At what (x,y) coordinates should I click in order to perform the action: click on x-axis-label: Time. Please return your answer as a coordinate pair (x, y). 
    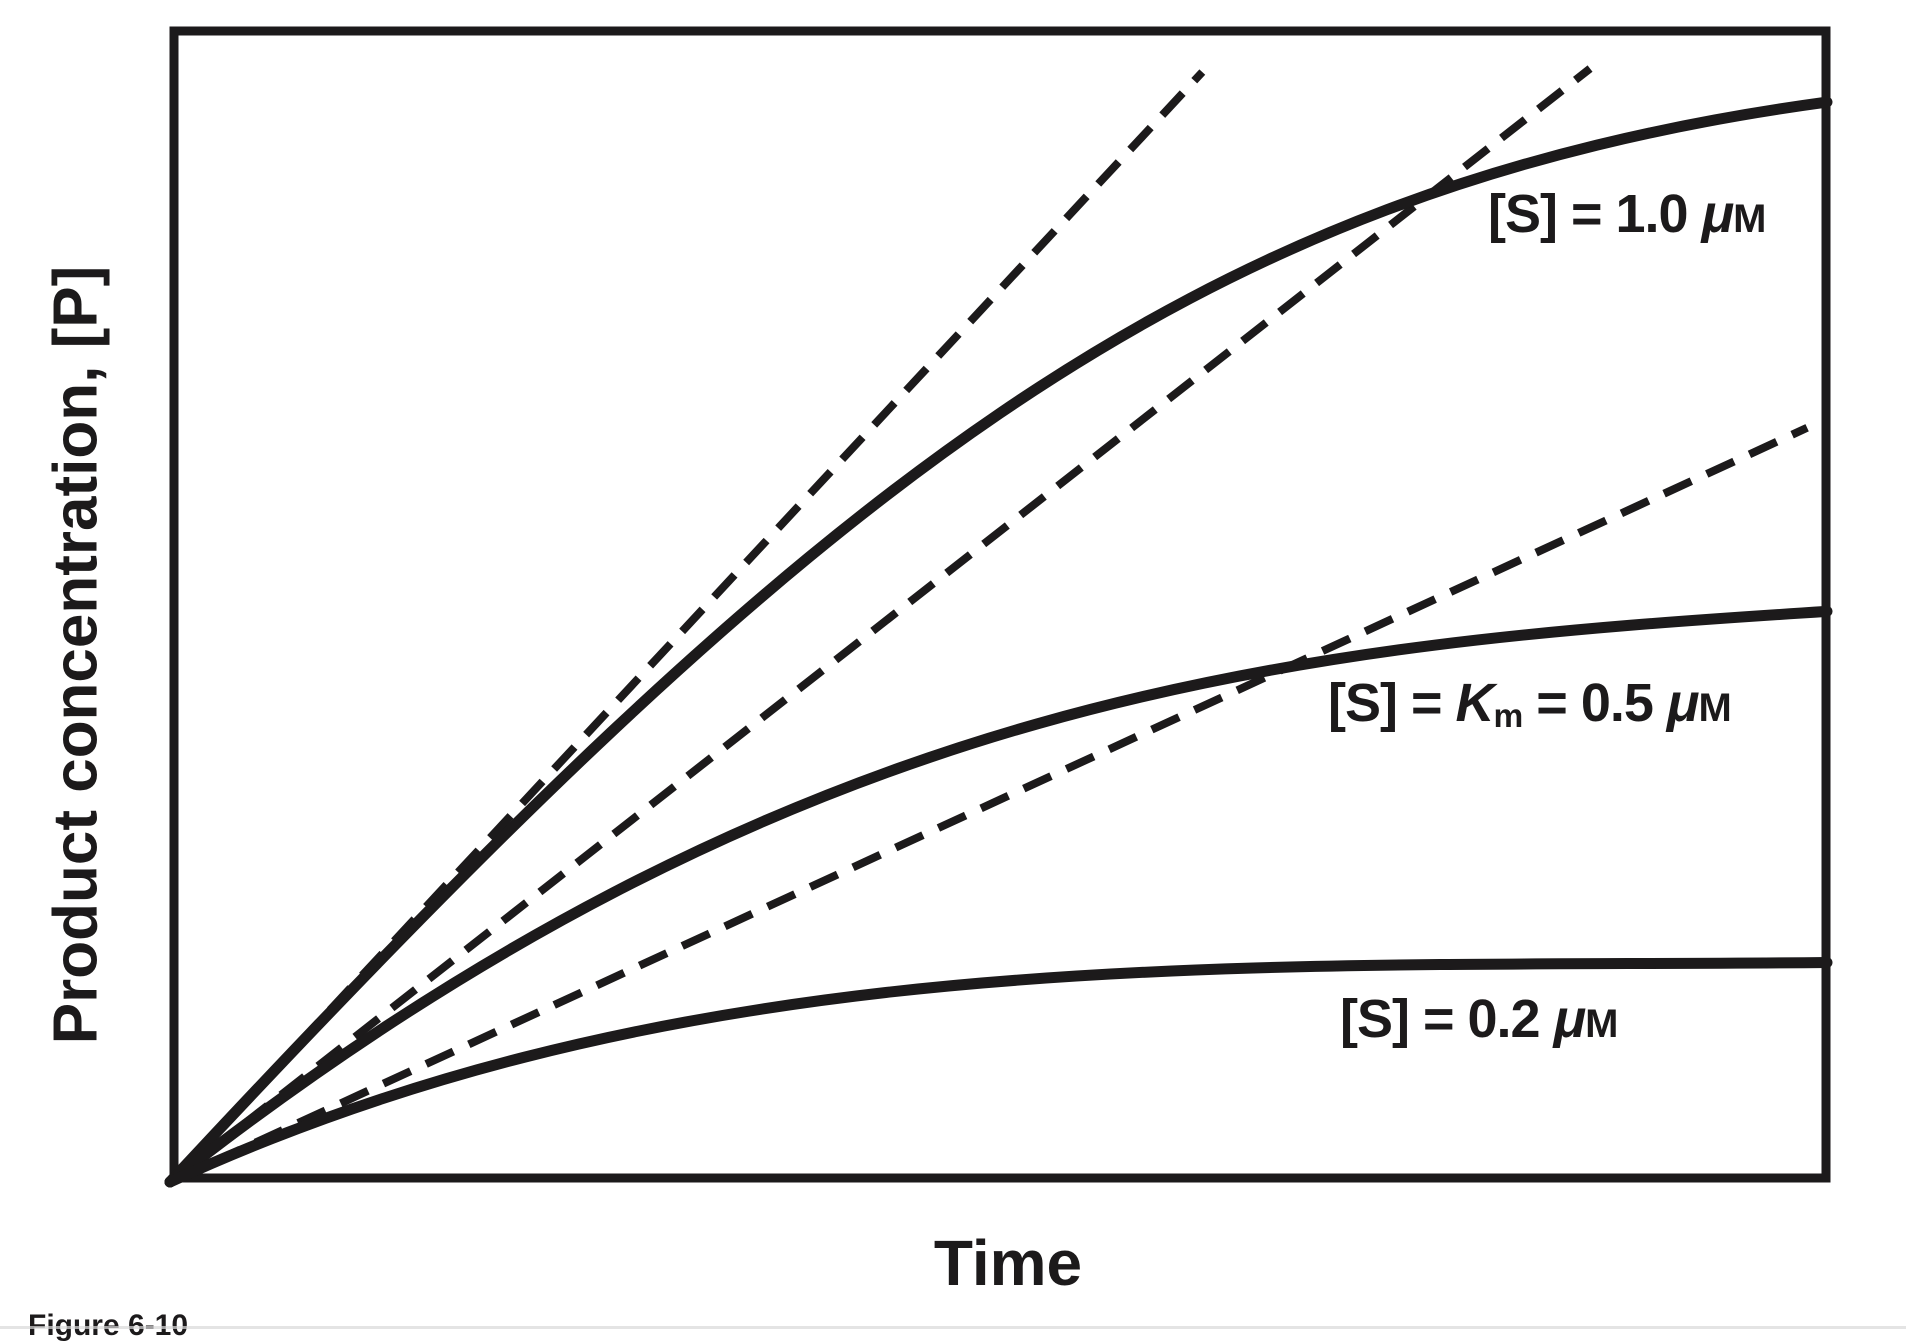
    Looking at the image, I should click on (1008, 1263).